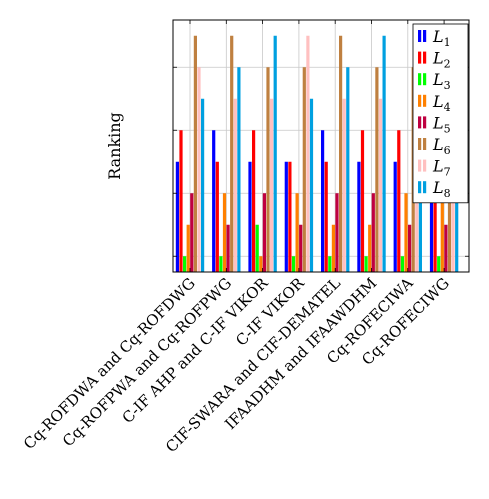 The width and height of the screenshot is (489, 499). What do you see at coordinates (441, 60) in the screenshot?
I see `legend-label: L2` at bounding box center [441, 60].